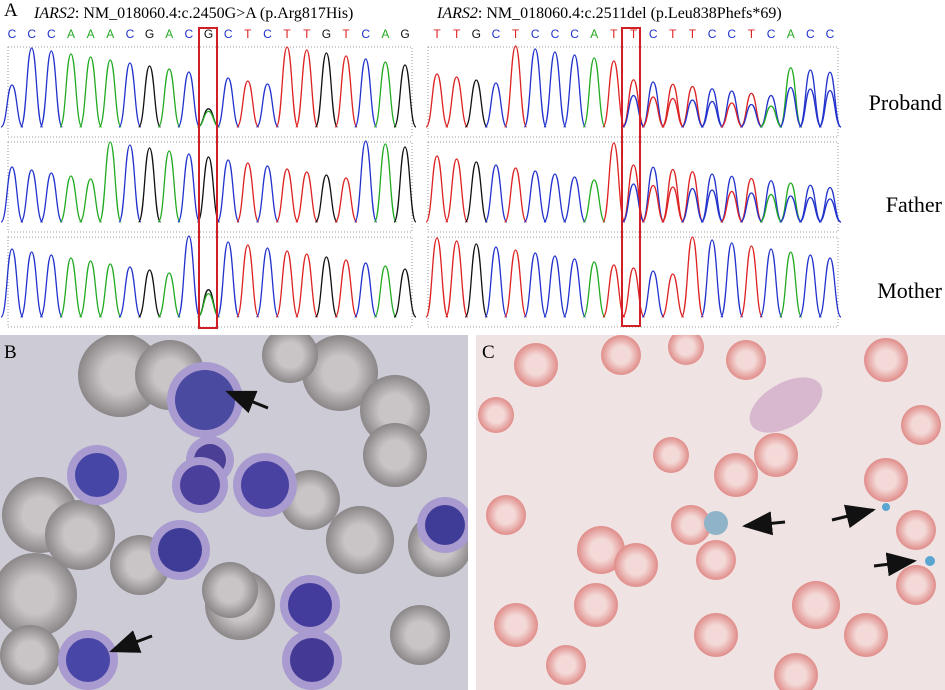 This screenshot has width=945, height=690. Describe the element at coordinates (457, 13) in the screenshot. I see `gene: IARS2` at that location.